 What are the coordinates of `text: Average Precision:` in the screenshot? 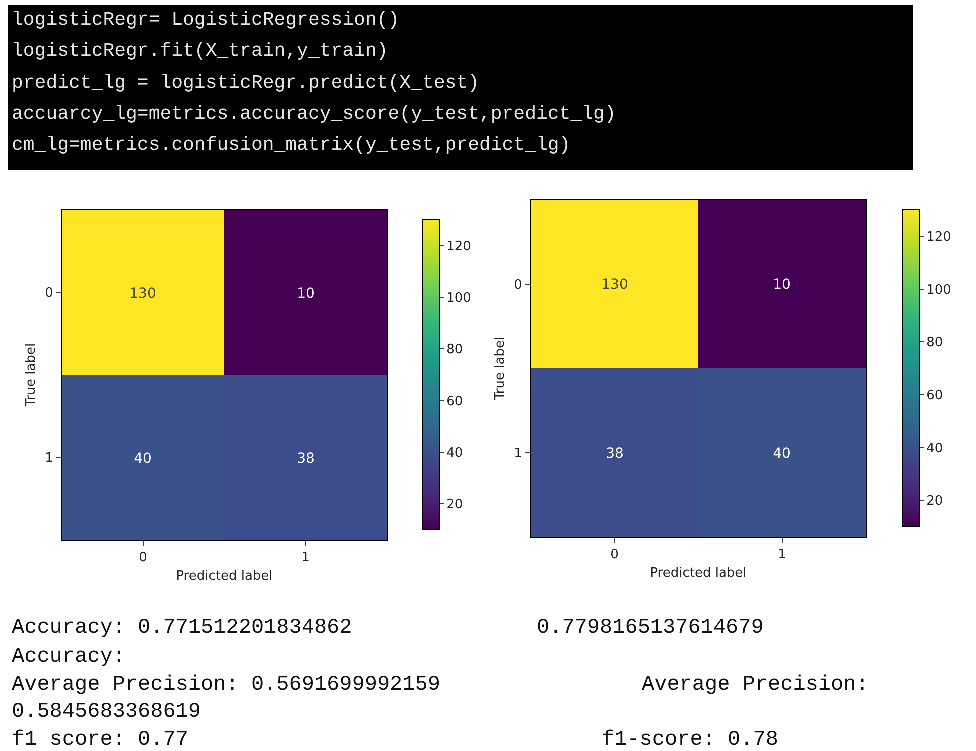 It's located at (755, 685).